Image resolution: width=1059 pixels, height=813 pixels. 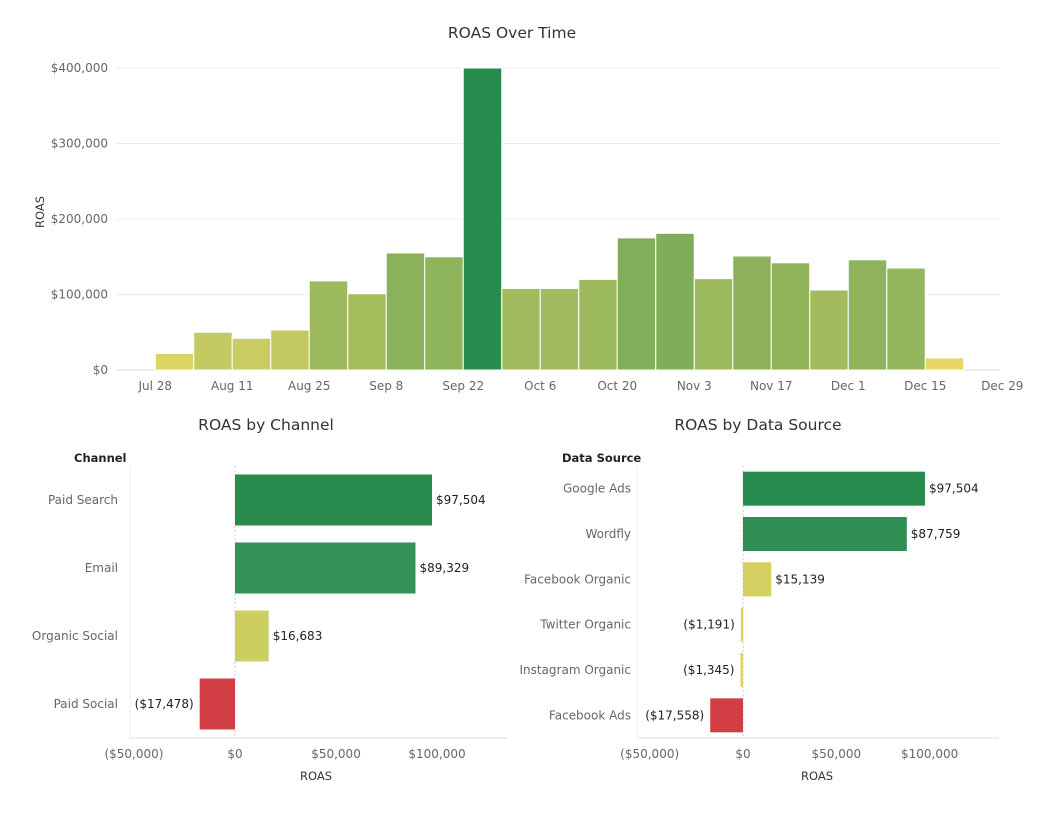 I want to click on y-tick-label: $400,000, so click(x=79, y=68).